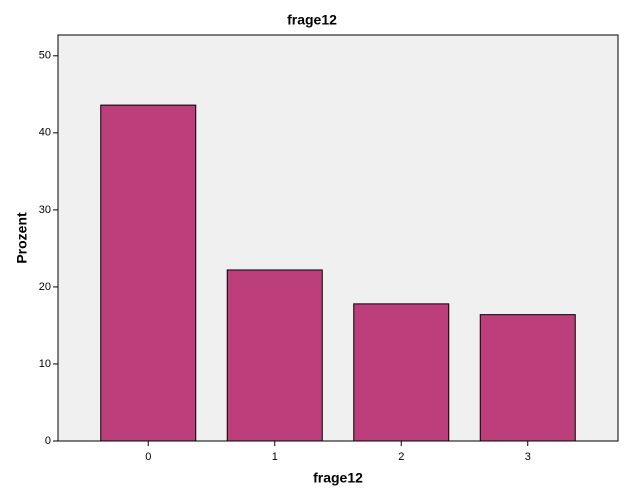  What do you see at coordinates (148, 457) in the screenshot?
I see `x-tick-label: 0` at bounding box center [148, 457].